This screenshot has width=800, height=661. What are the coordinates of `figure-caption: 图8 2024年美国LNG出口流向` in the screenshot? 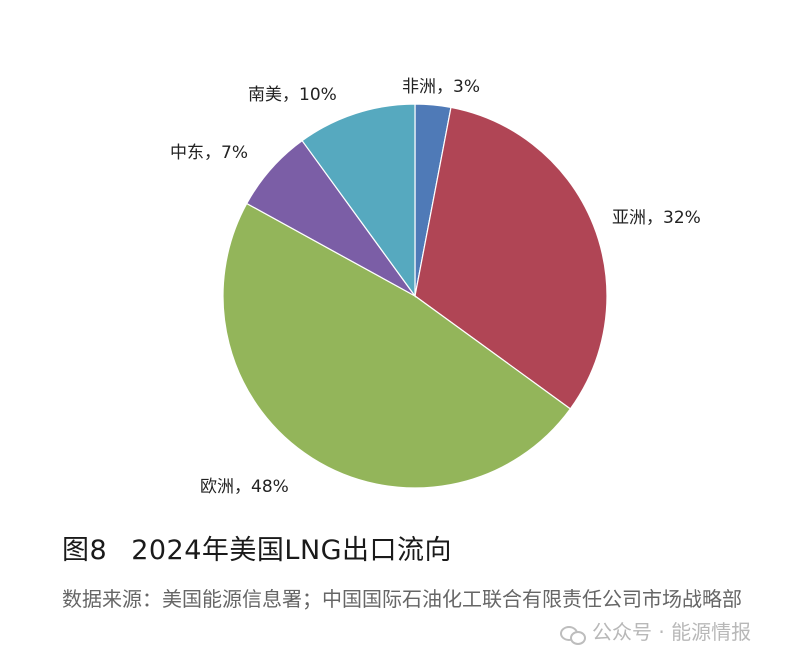 It's located at (257, 547).